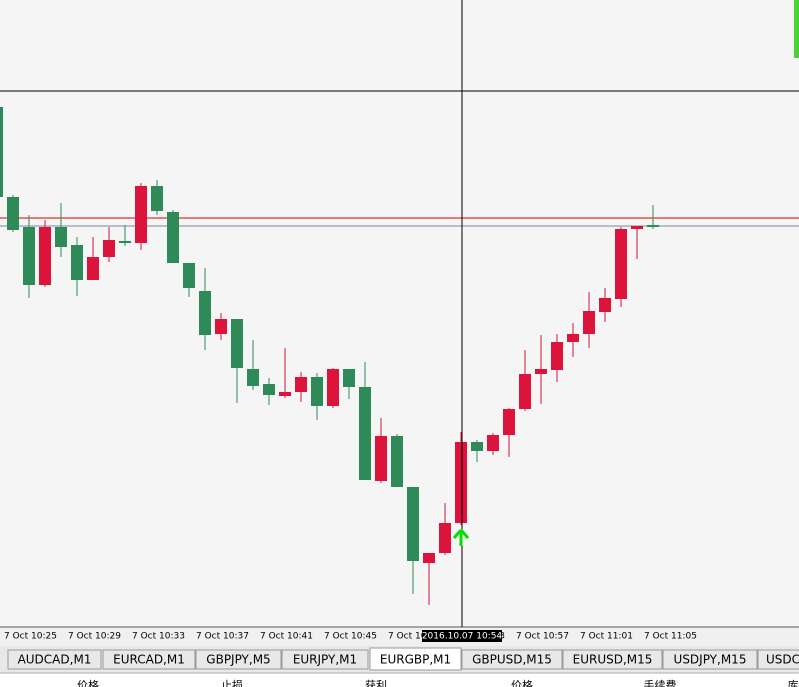 This screenshot has width=799, height=687. I want to click on symbol-tab-label: AUDCAD,M1, so click(55, 660).